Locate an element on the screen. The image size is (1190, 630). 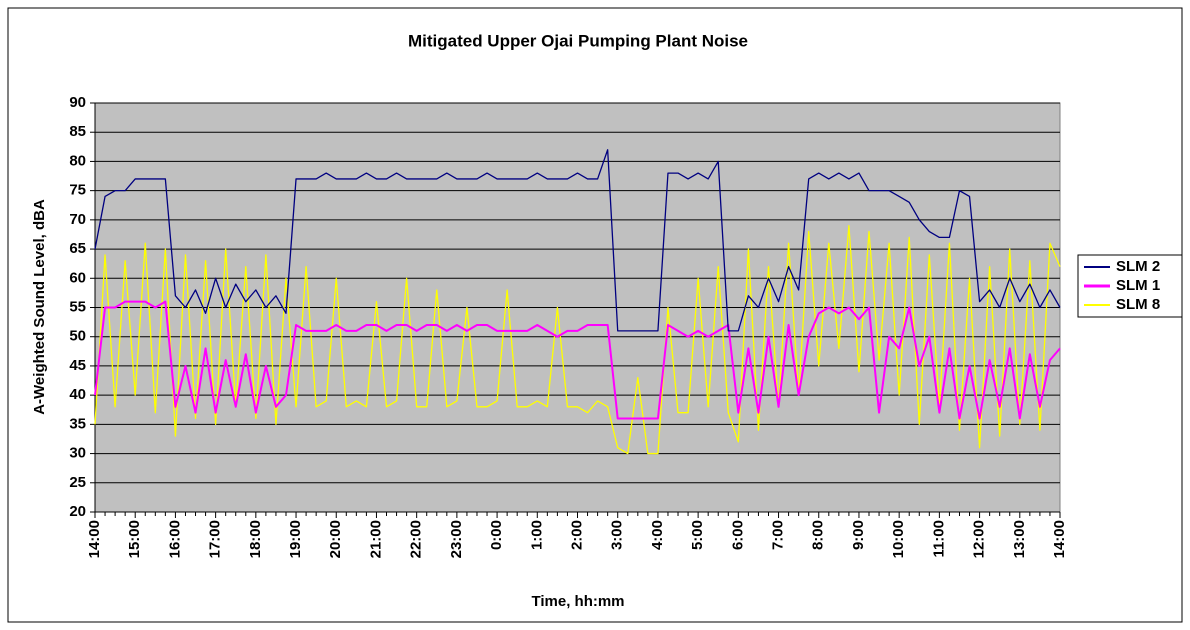
x-tick-label: 21:00 is located at coordinates (375, 539).